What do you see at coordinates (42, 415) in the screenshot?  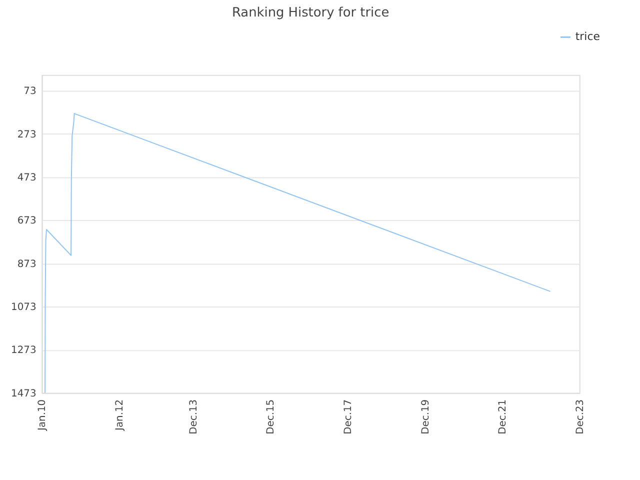 I see `x-tick-label: Jan.10` at bounding box center [42, 415].